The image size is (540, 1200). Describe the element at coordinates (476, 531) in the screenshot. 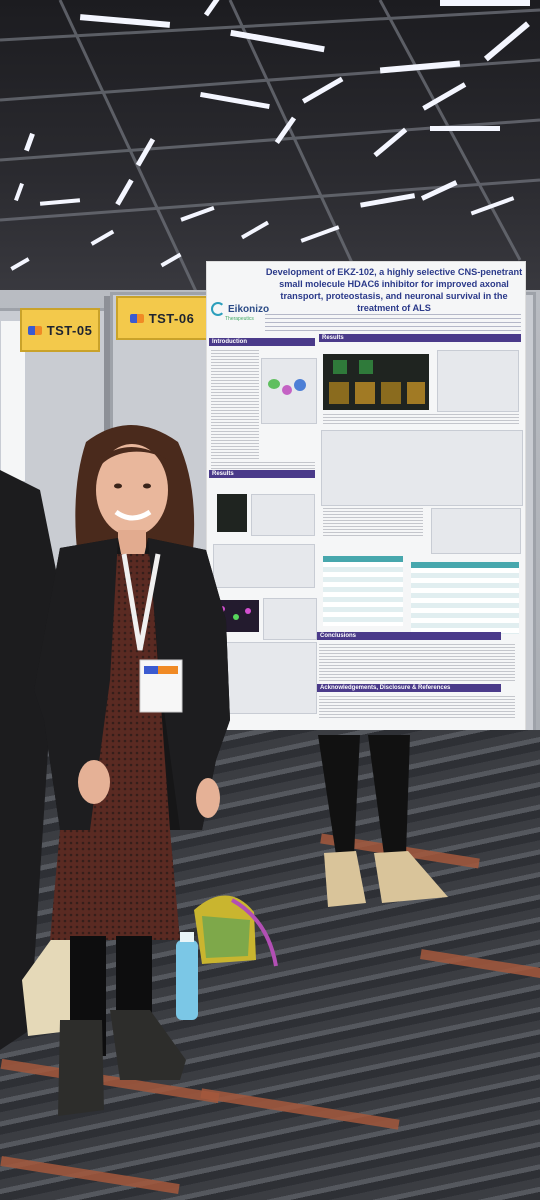

I see `pk-line-chart` at that location.